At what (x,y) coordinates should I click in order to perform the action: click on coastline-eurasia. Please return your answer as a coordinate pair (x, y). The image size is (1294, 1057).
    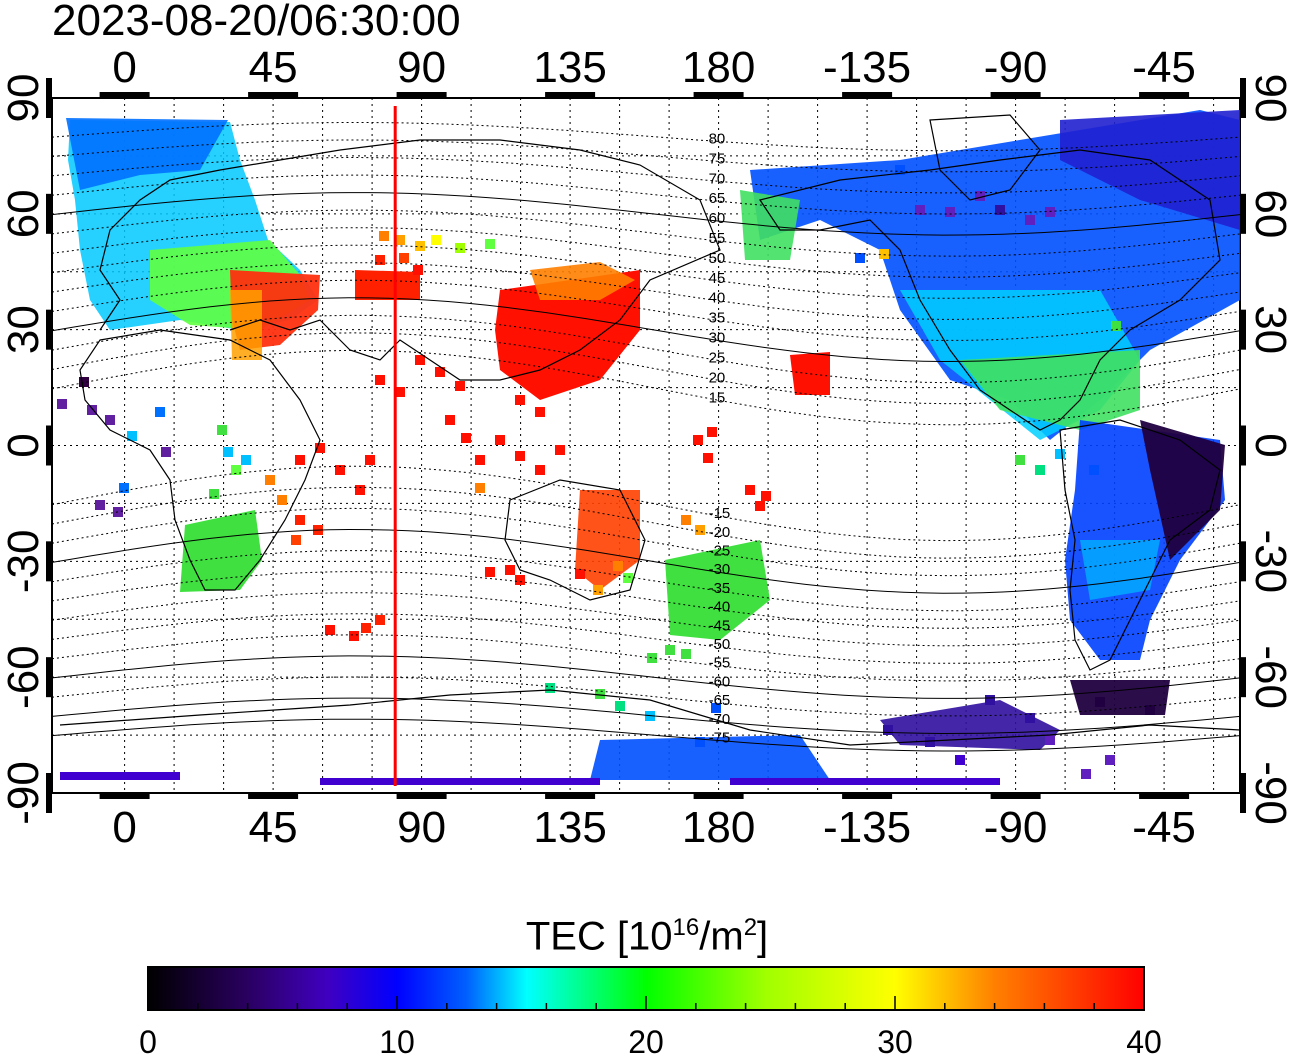
    Looking at the image, I should click on (410, 260).